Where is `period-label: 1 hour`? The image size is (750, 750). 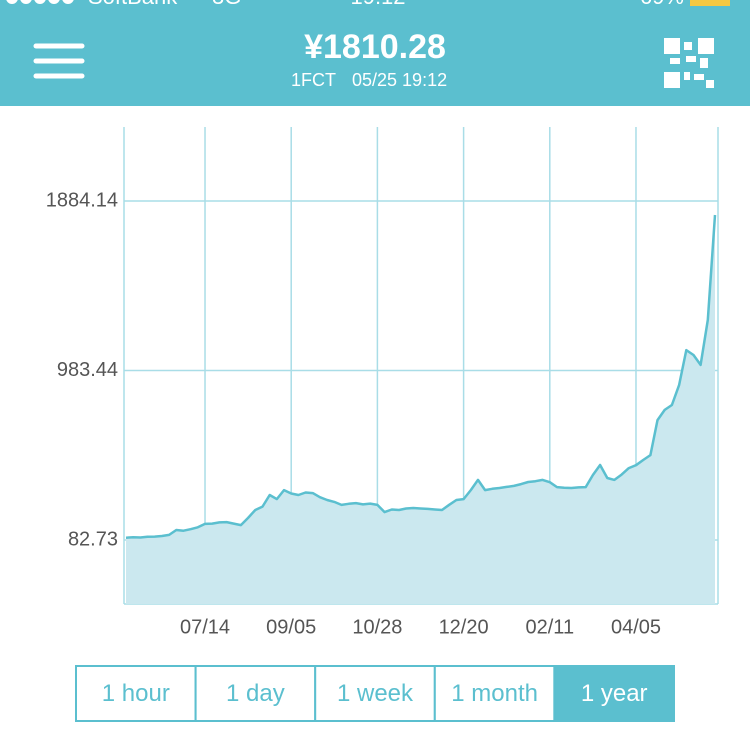 period-label: 1 hour is located at coordinates (136, 693).